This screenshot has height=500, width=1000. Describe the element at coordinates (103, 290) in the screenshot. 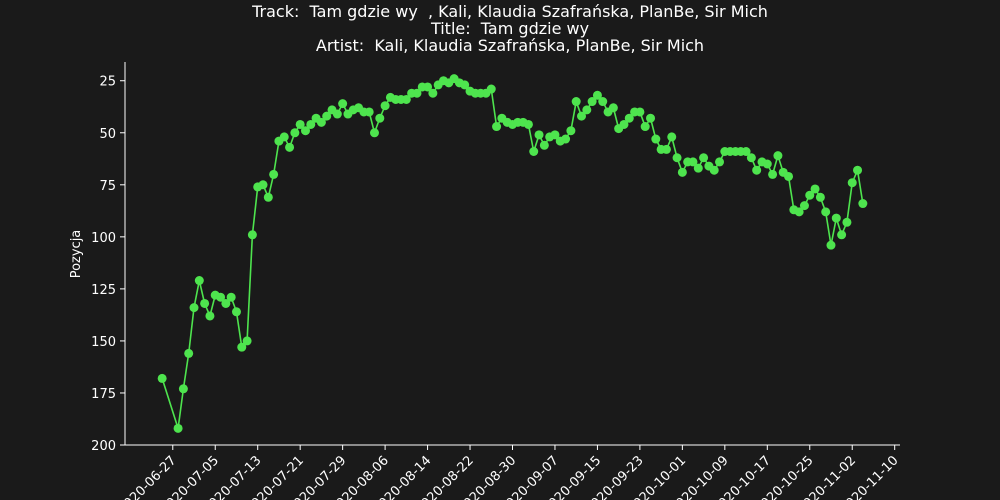

I see `y-tick-label: 125` at that location.